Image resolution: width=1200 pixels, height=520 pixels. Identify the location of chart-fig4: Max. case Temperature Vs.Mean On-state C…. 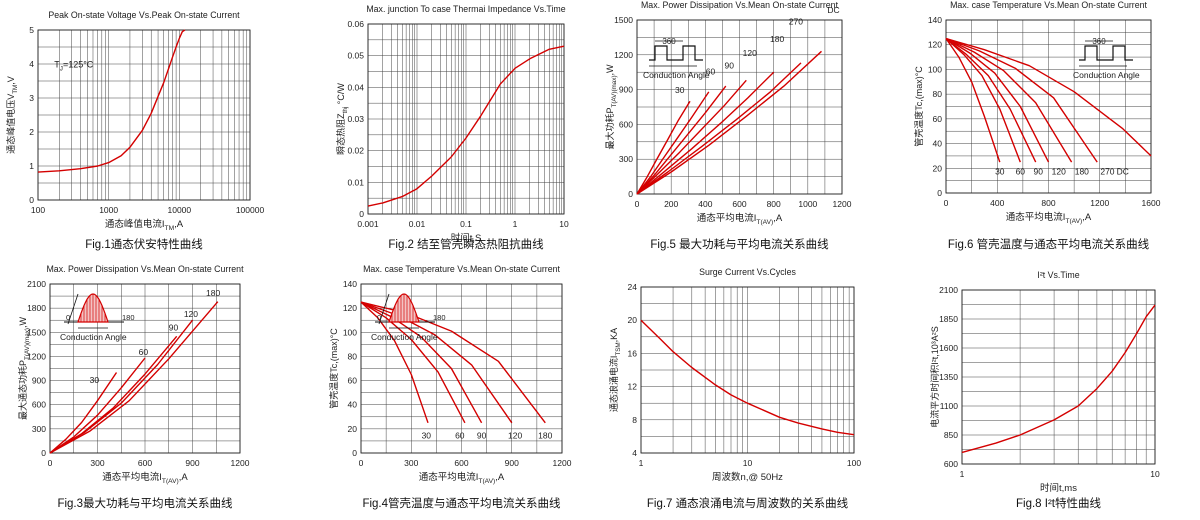
(450, 387).